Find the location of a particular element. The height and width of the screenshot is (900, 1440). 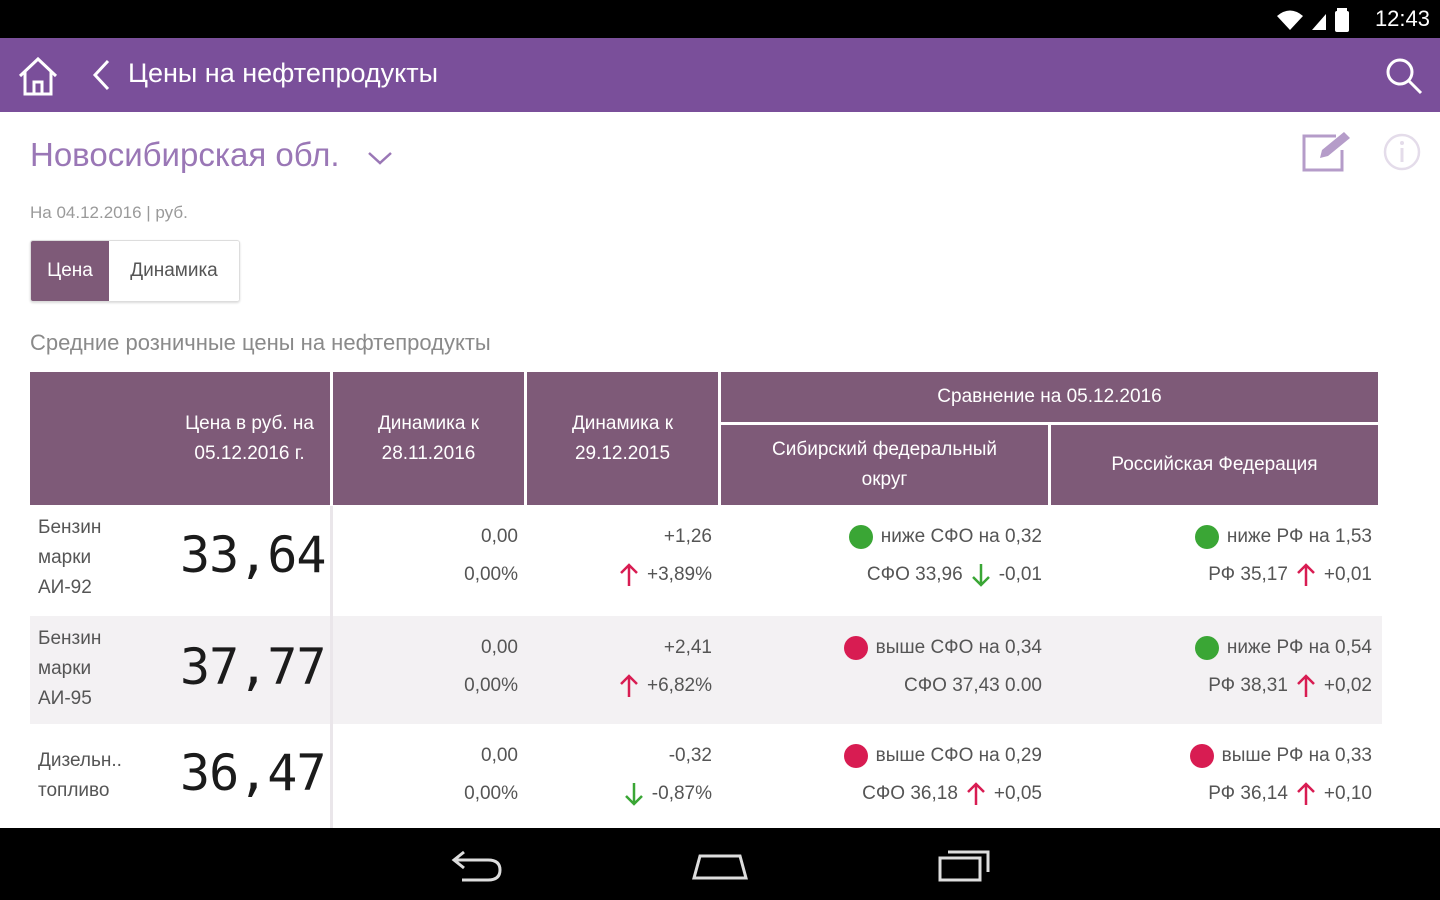

back-icon is located at coordinates (102, 75).